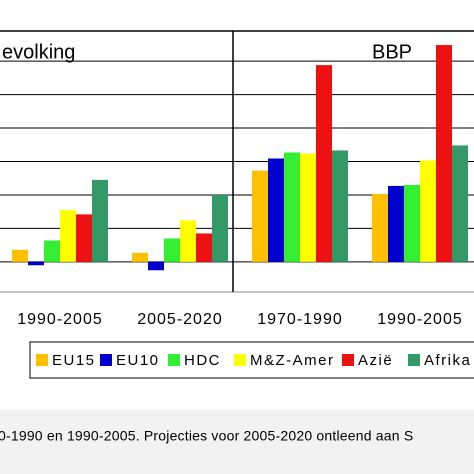 The image size is (474, 474). I want to click on legend-label: M&Z-Amer, so click(292, 360).